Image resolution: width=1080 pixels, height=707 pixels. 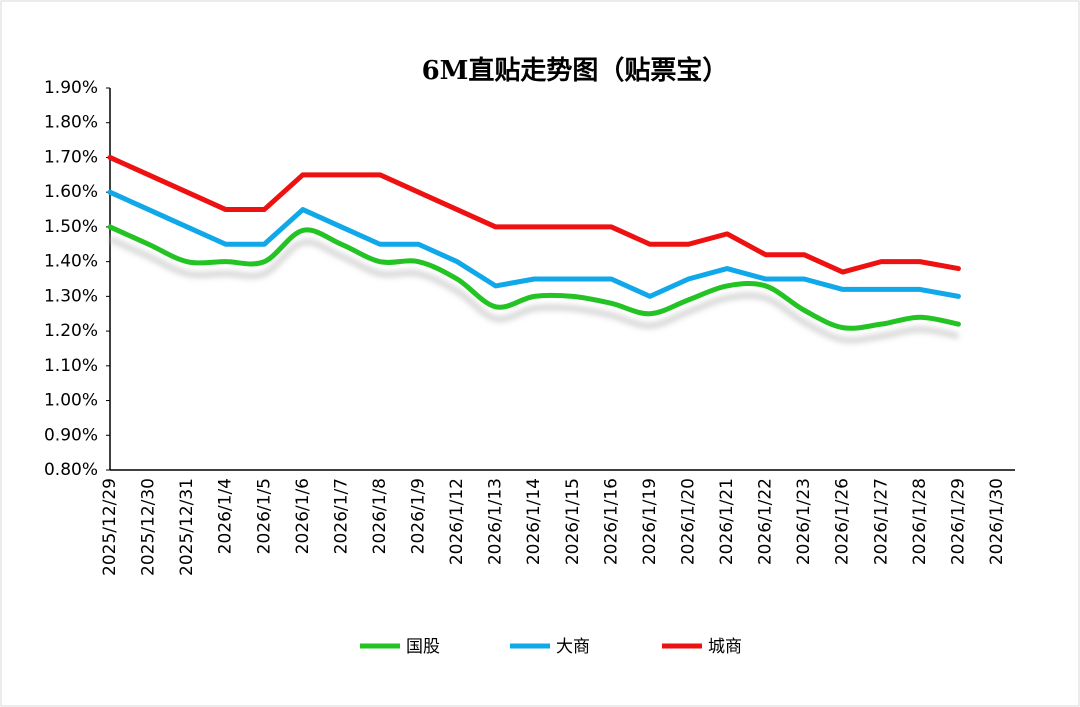 I want to click on x-tick-label: 2026/1/6, so click(x=303, y=516).